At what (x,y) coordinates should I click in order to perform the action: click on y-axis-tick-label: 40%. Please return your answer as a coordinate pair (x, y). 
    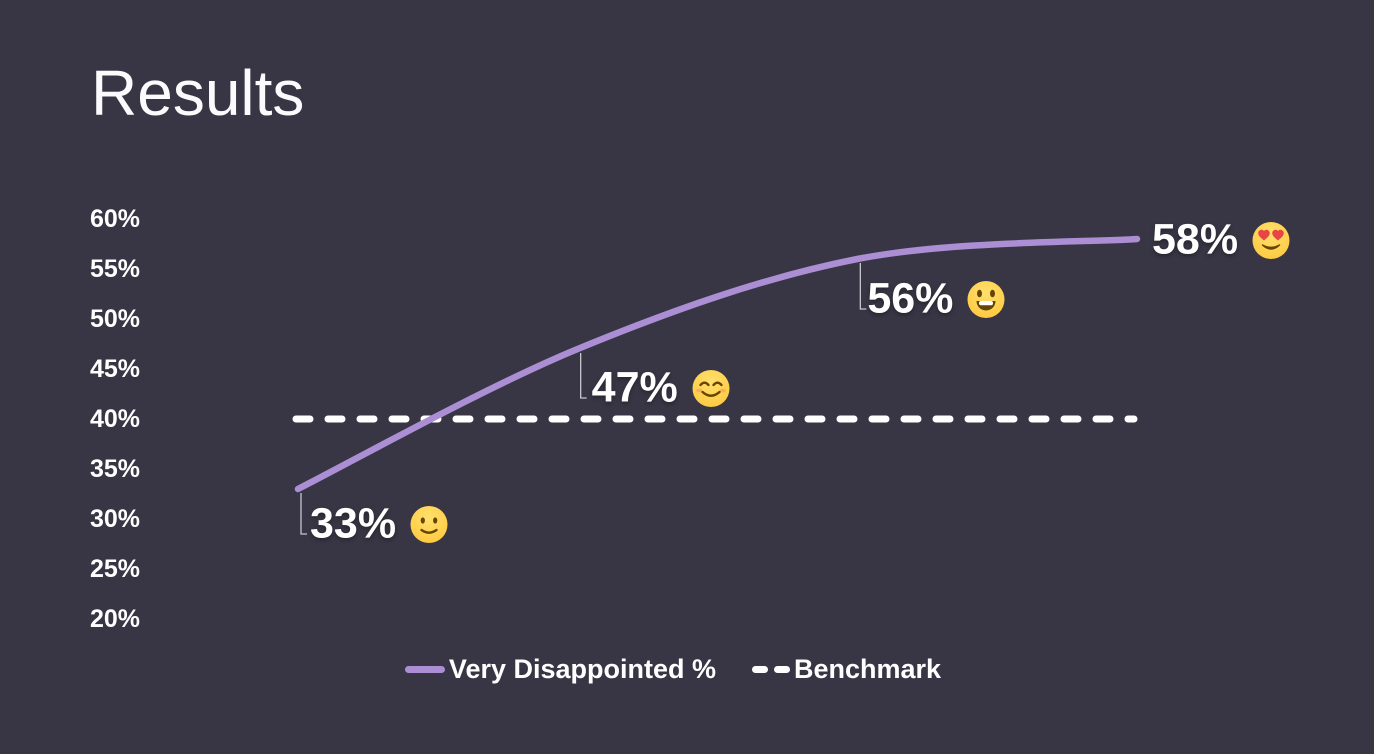
    Looking at the image, I should click on (115, 419).